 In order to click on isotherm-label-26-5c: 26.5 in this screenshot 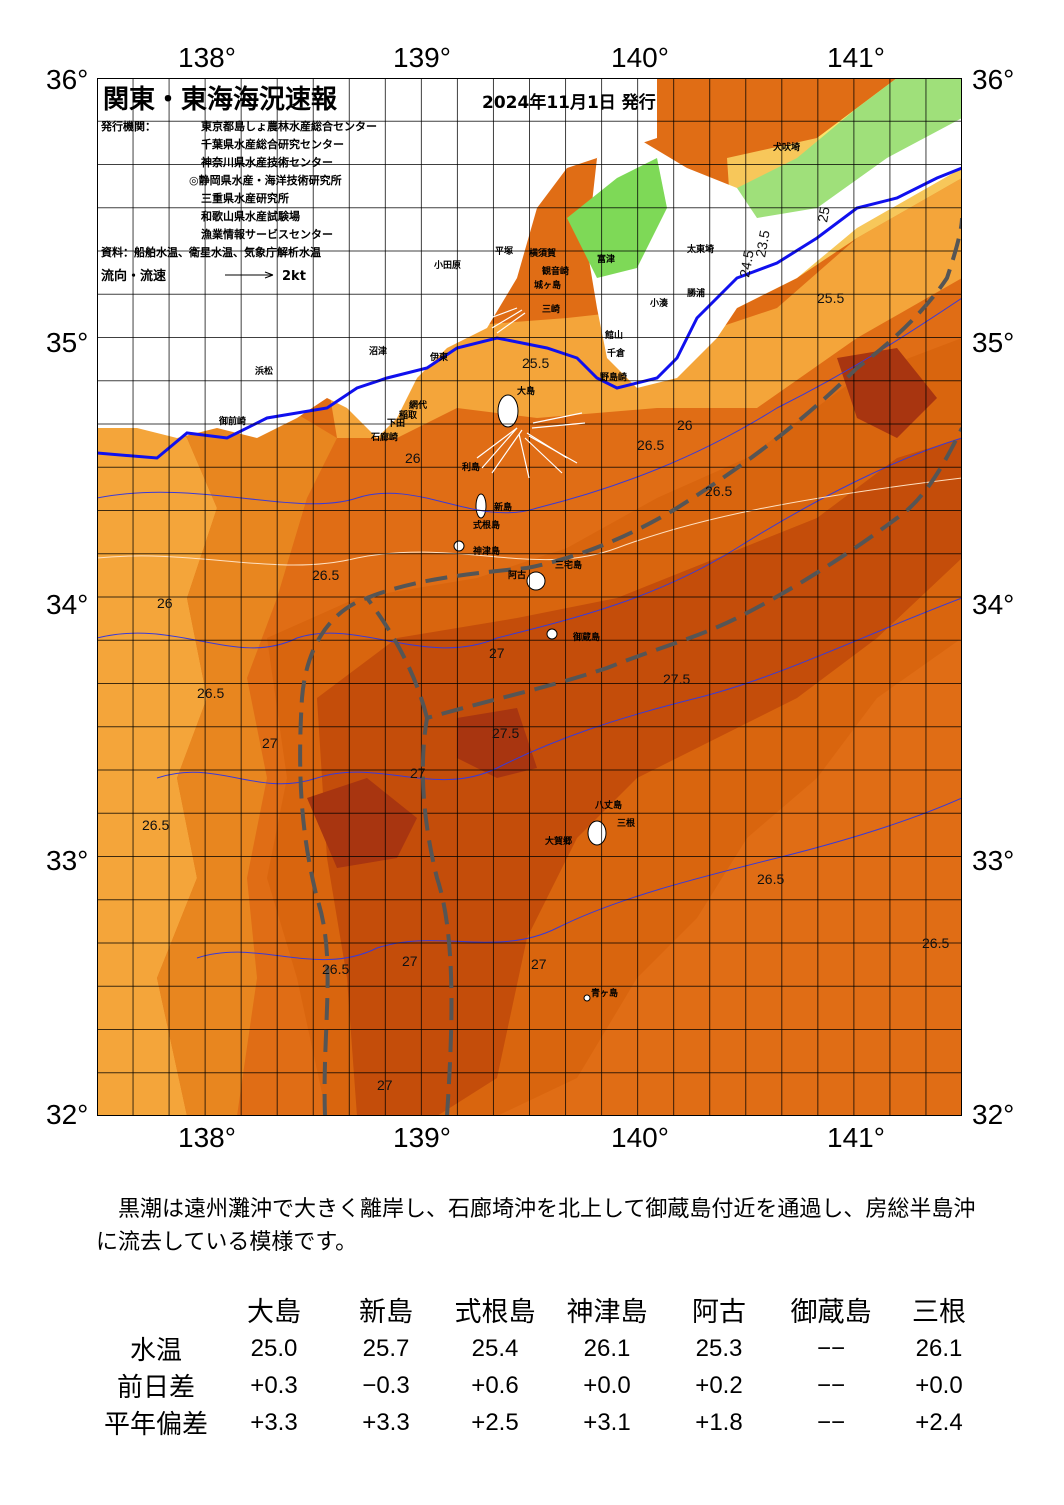, I will do `click(210, 693)`.